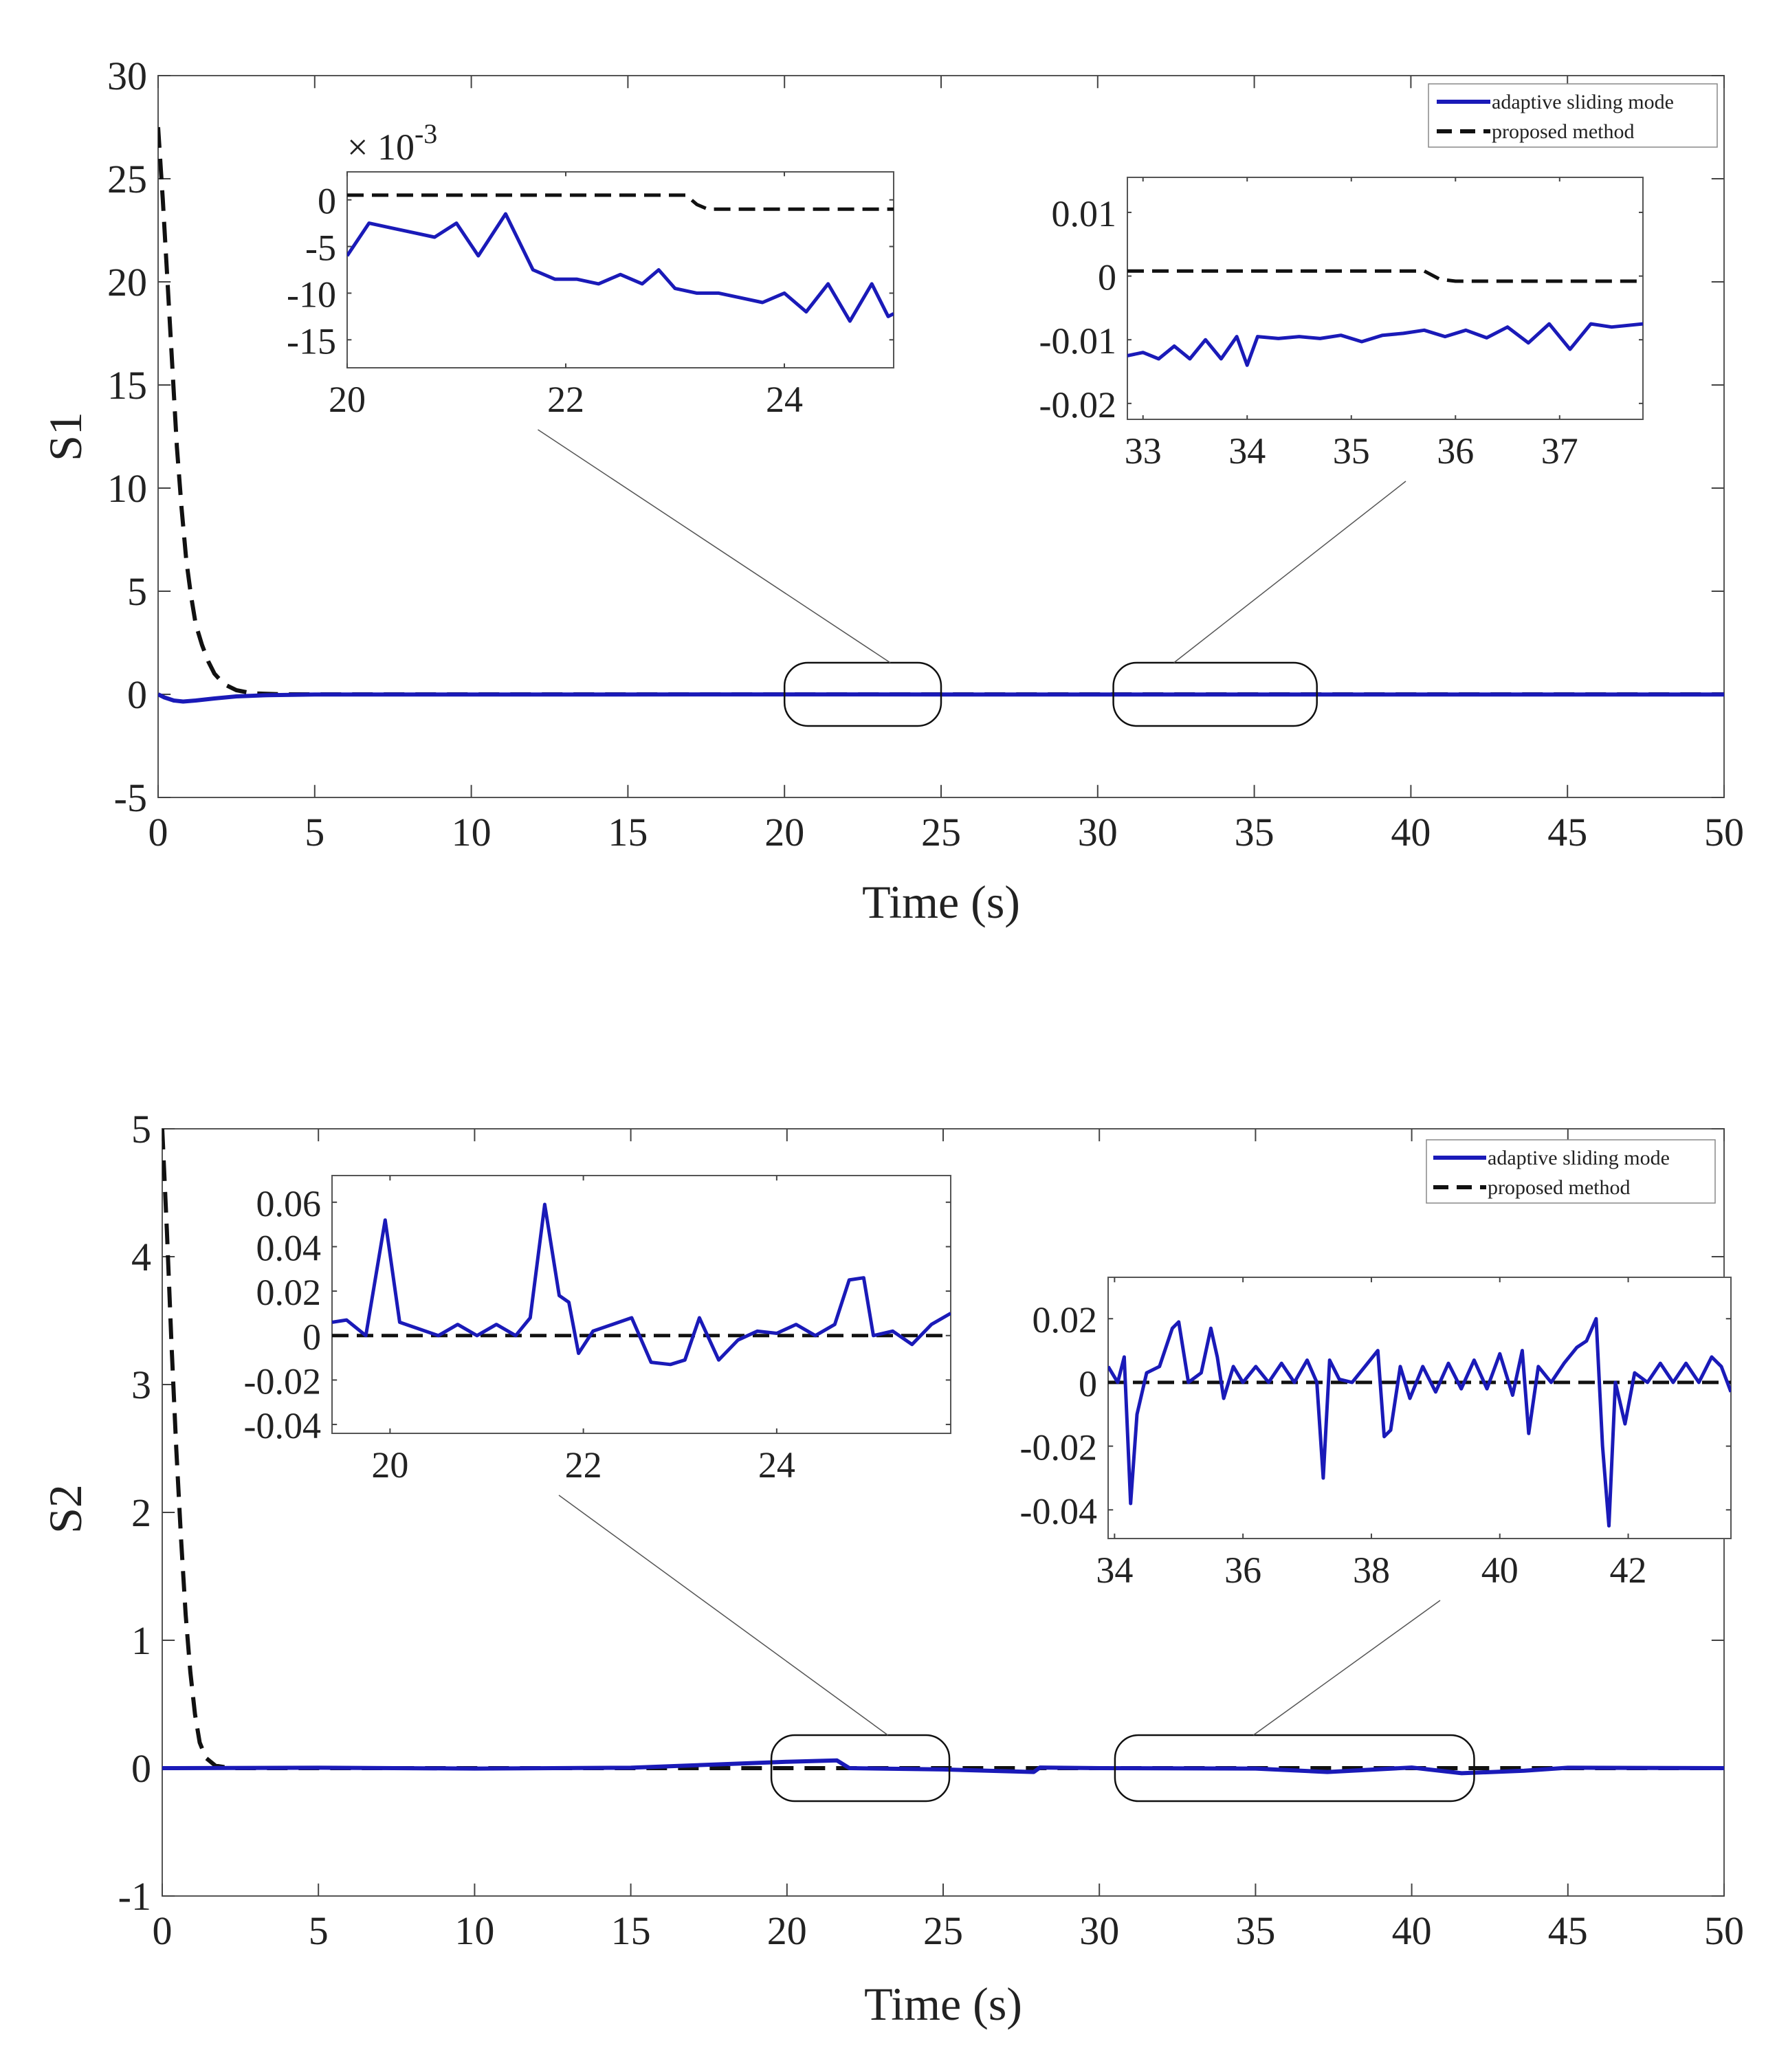 Image resolution: width=1788 pixels, height=2072 pixels. I want to click on y-tick-label: 0.02, so click(289, 1292).